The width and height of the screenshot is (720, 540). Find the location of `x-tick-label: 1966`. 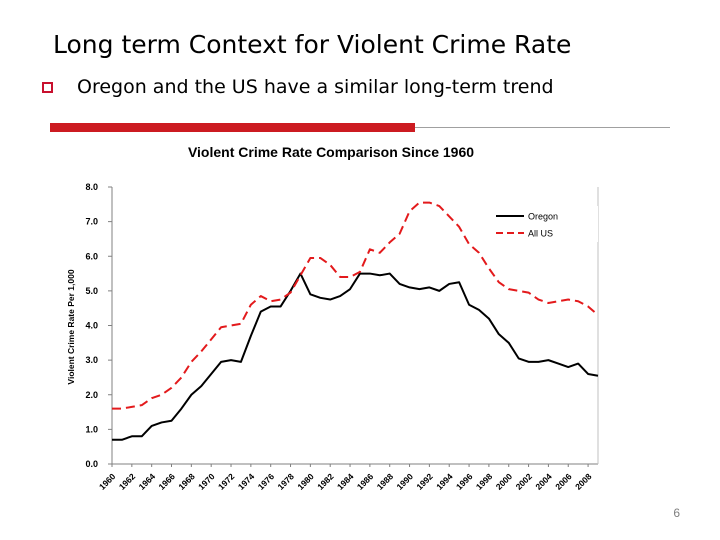

x-tick-label: 1966 is located at coordinates (166, 481).